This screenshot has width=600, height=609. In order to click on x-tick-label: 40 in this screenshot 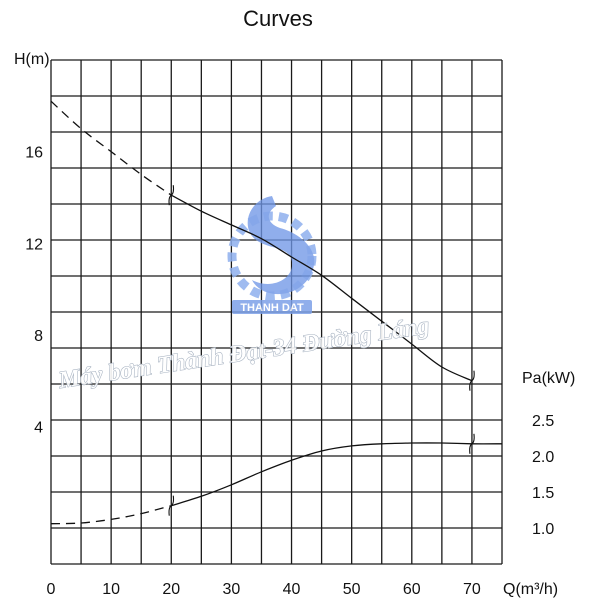, I will do `click(292, 589)`.